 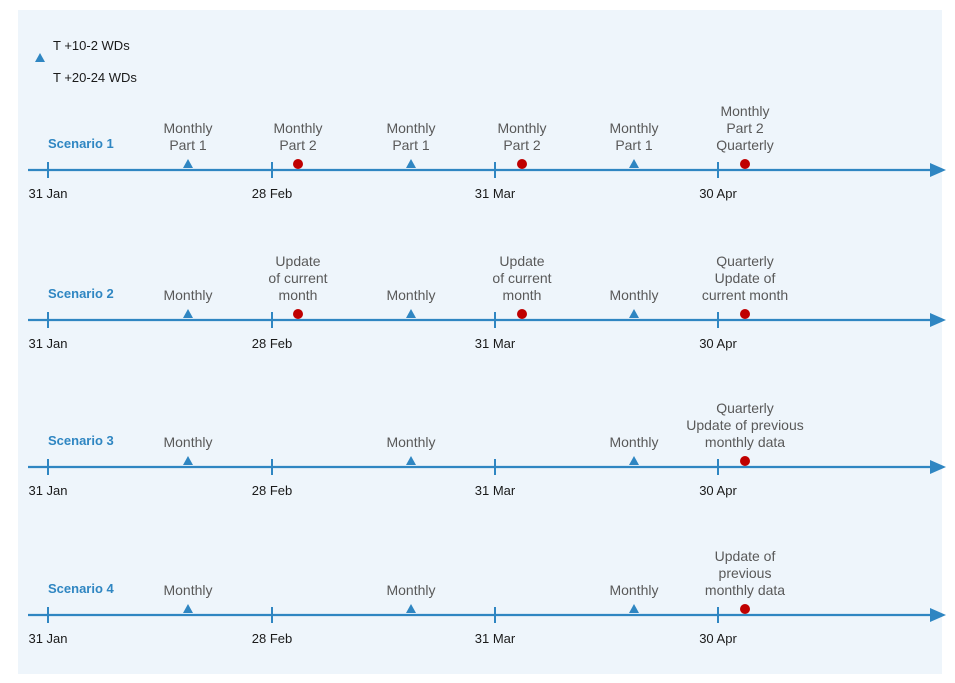 I want to click on legend-label: T +20-24 WDs, so click(x=95, y=77).